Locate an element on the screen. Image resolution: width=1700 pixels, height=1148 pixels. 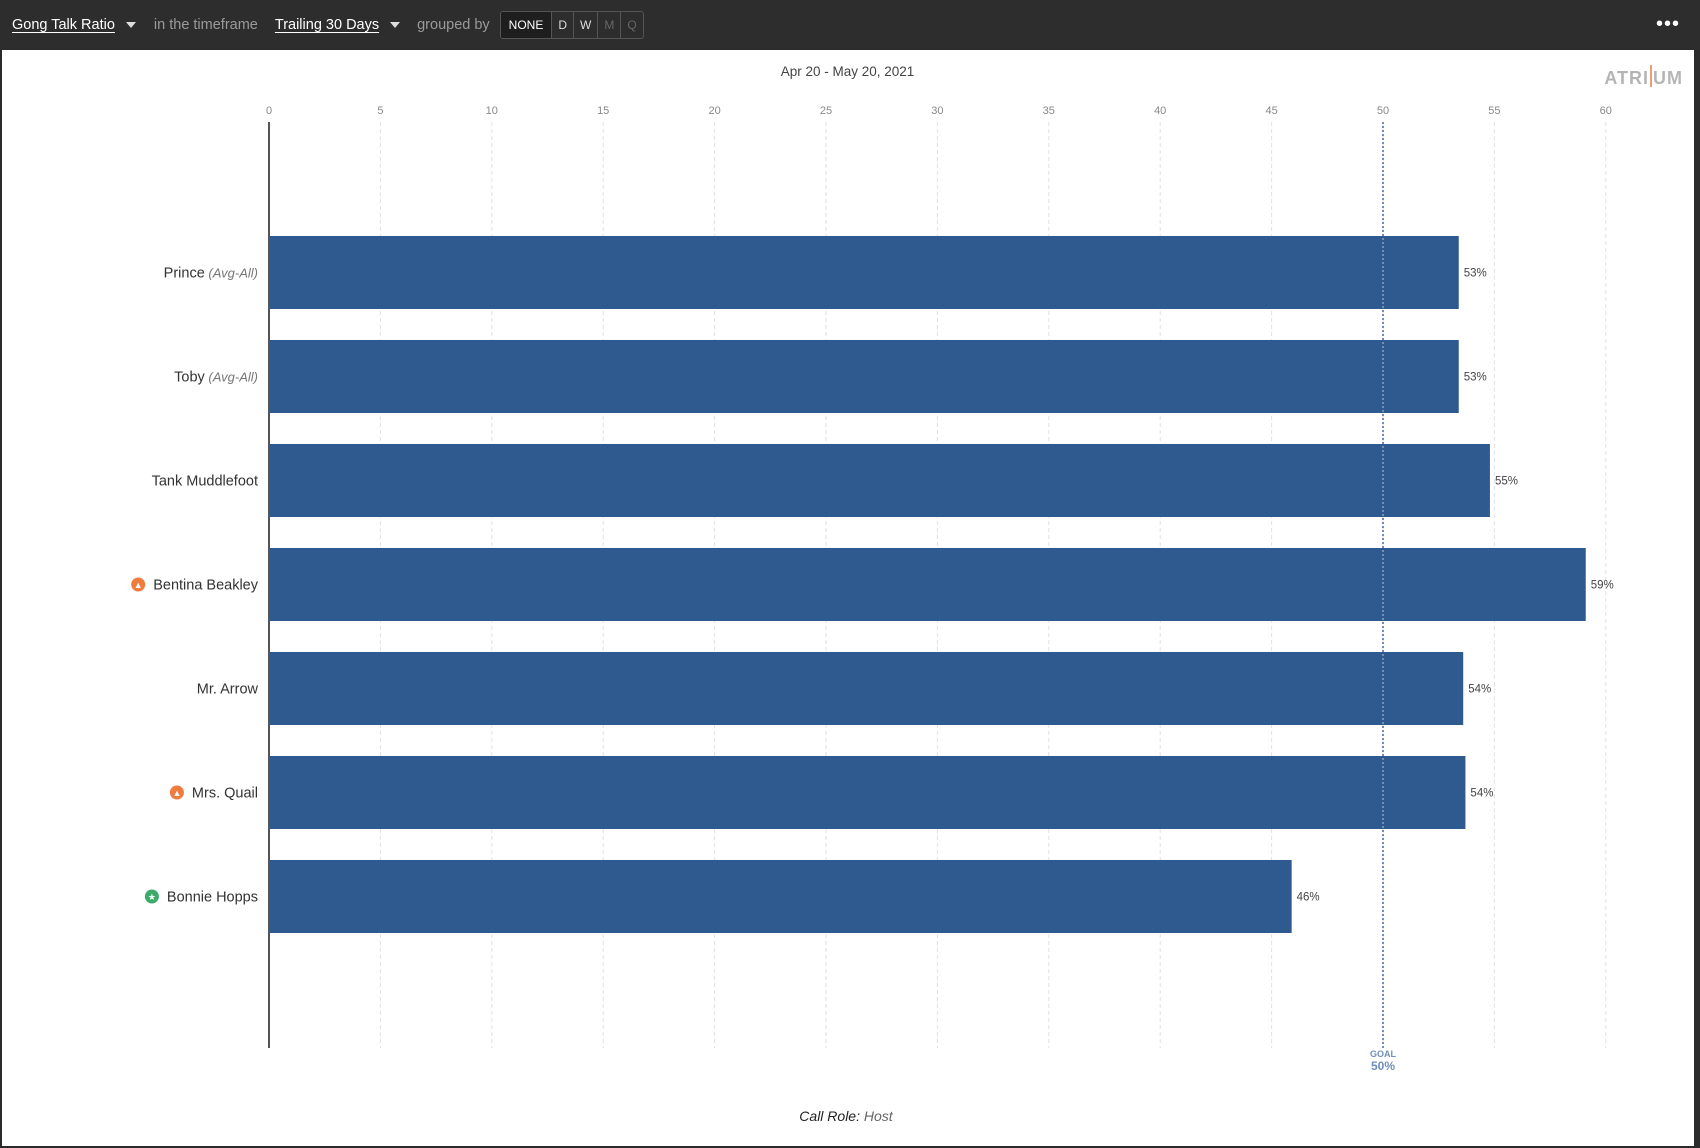
category-label: Mr. Arrow is located at coordinates (228, 690).